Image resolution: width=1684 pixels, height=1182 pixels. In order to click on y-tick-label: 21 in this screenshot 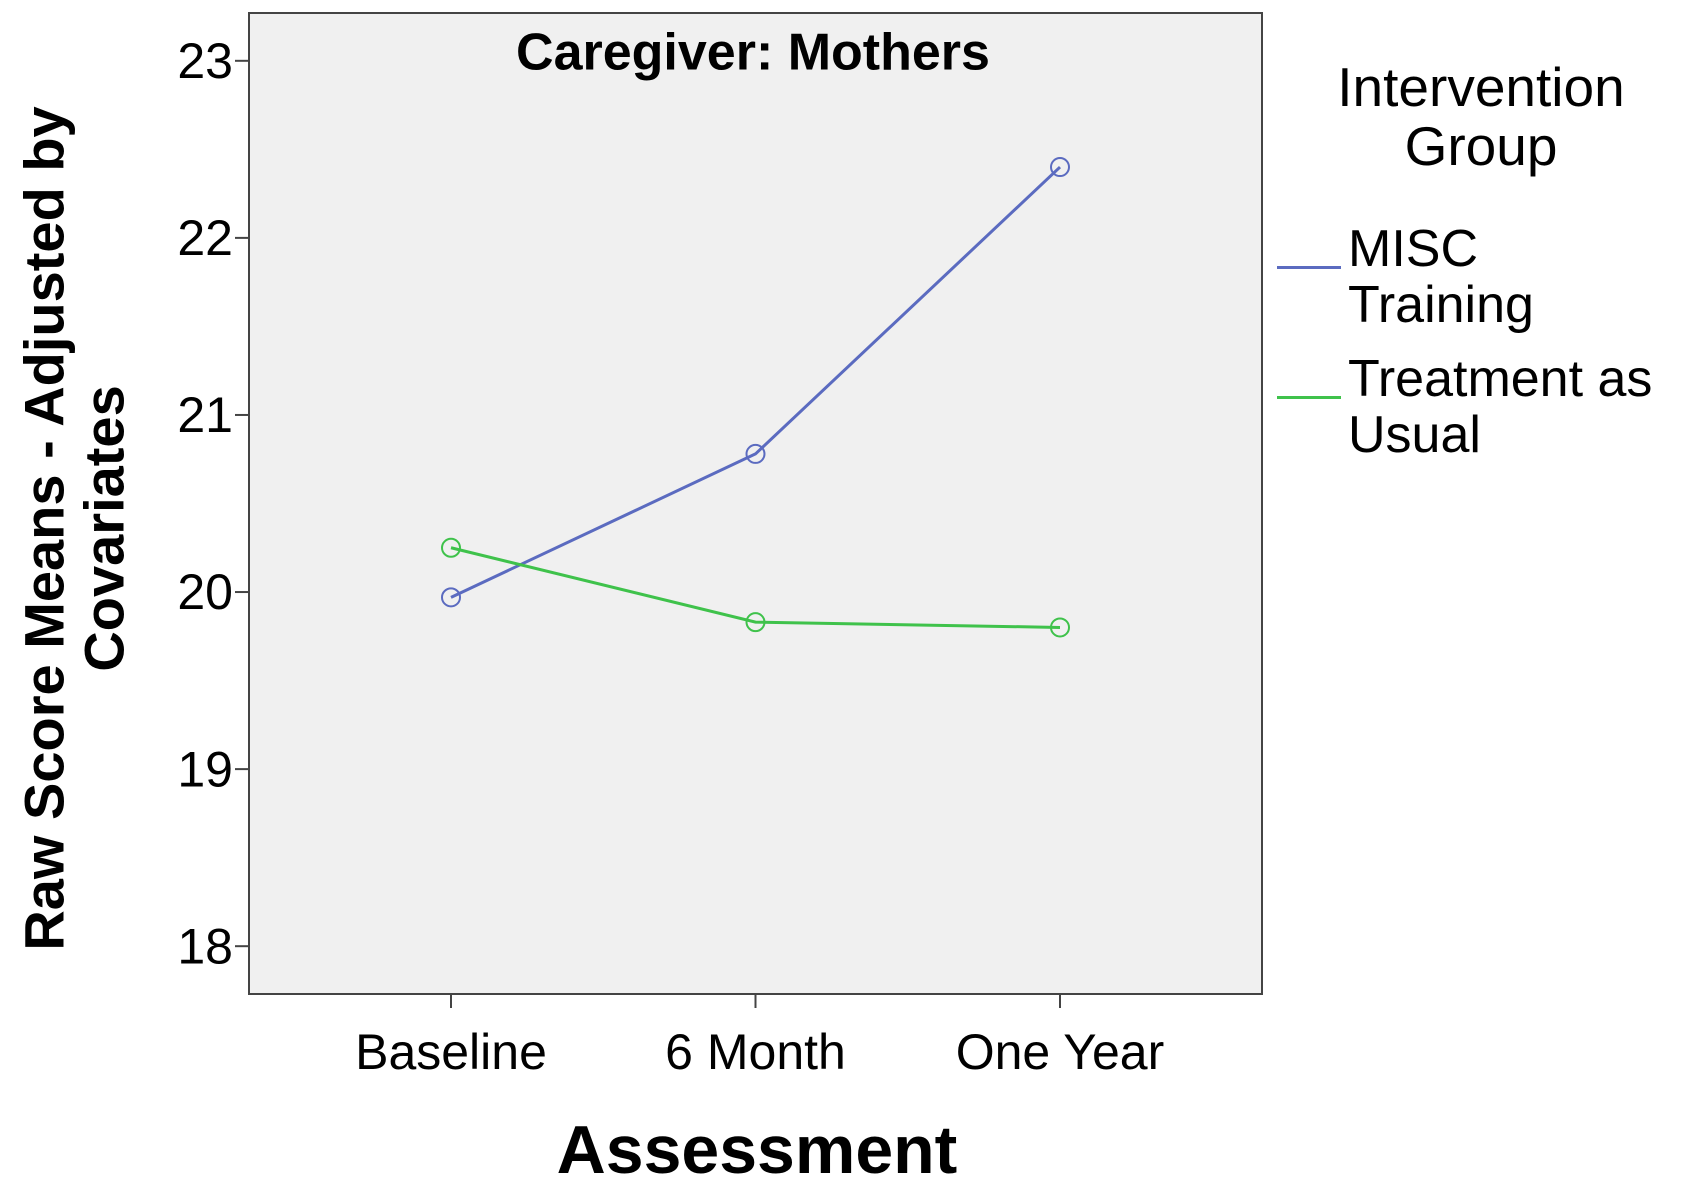, I will do `click(205, 415)`.